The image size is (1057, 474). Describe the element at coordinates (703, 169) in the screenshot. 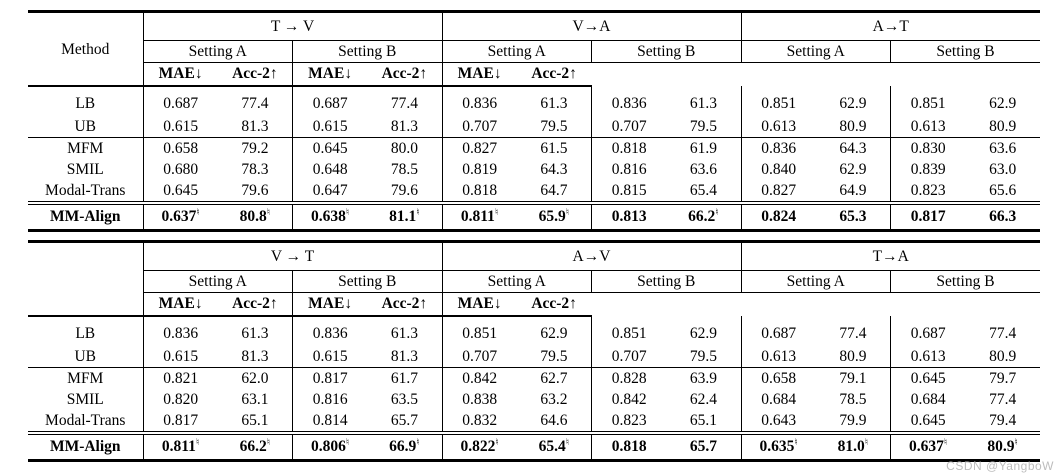

I see `value-cell: 63.6` at that location.